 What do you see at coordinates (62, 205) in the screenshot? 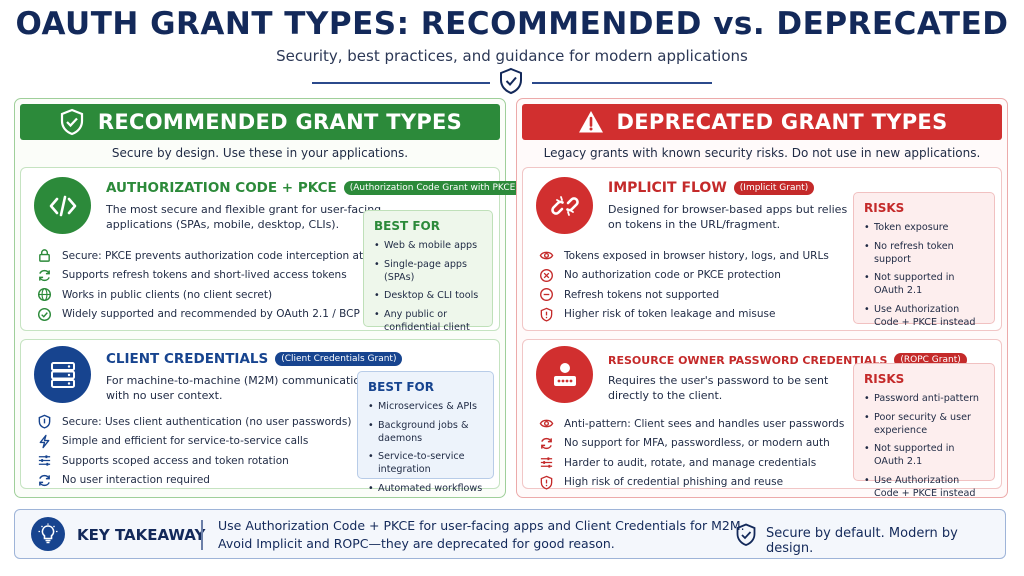
I see `code-icon` at bounding box center [62, 205].